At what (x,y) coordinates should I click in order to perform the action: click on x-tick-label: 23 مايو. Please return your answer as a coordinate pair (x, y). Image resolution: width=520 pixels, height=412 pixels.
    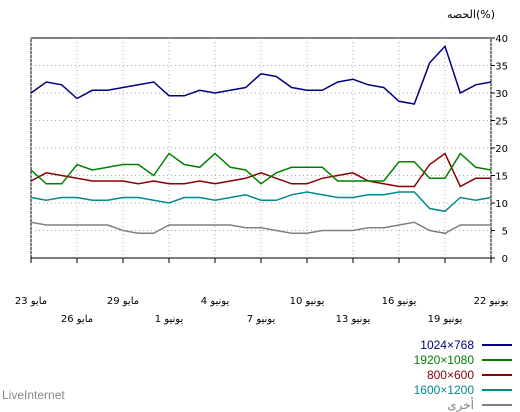
    Looking at the image, I should click on (31, 301).